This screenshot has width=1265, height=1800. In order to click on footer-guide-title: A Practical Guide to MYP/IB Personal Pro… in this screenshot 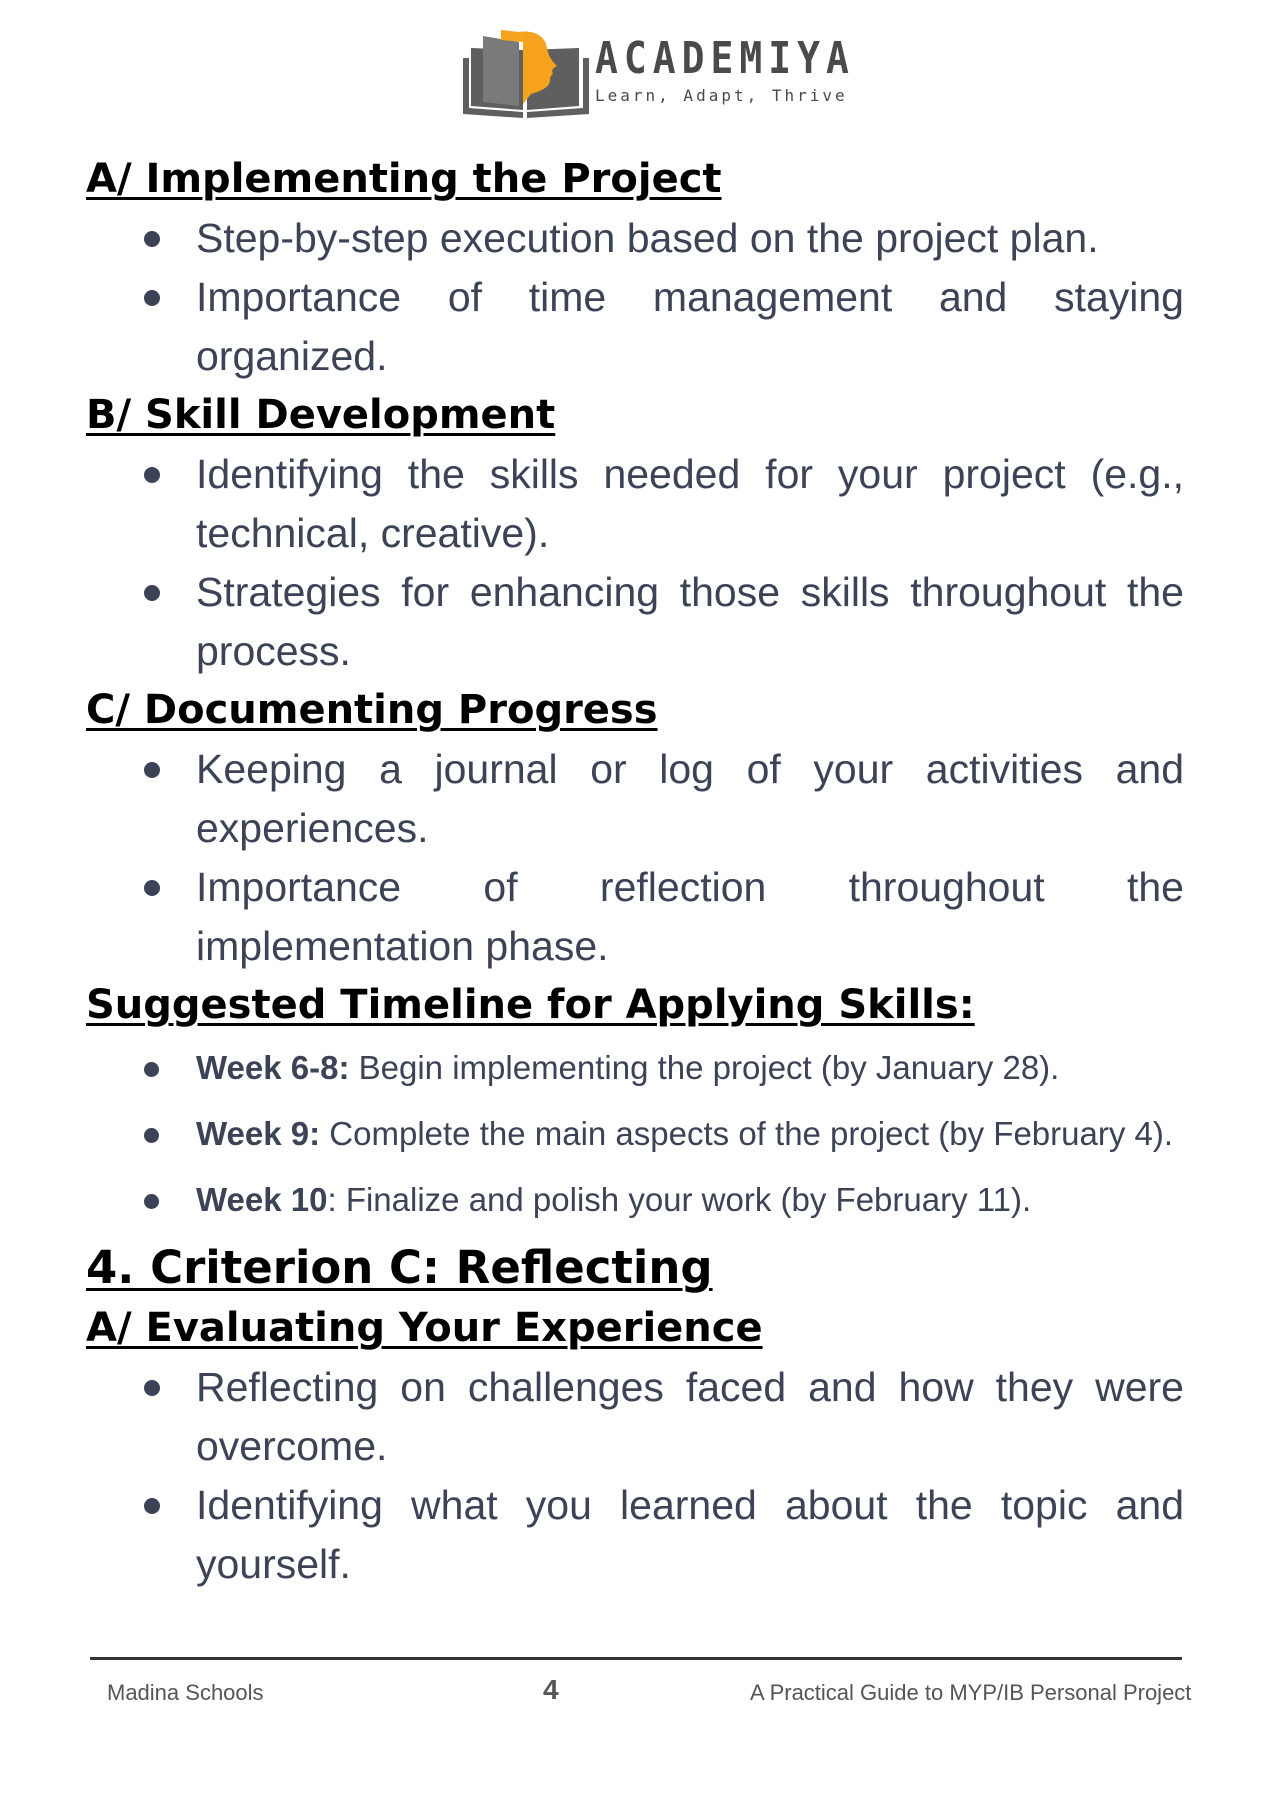, I will do `click(971, 1692)`.